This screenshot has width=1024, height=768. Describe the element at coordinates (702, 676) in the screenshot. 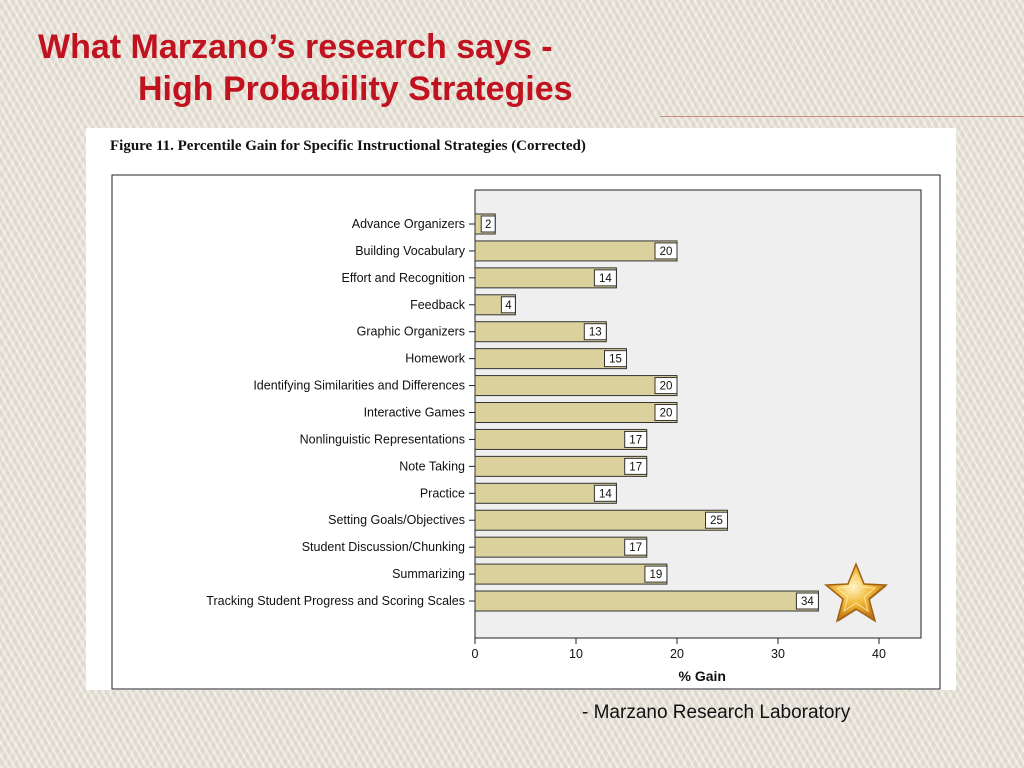

I see `x-axis-label: % Gain` at that location.